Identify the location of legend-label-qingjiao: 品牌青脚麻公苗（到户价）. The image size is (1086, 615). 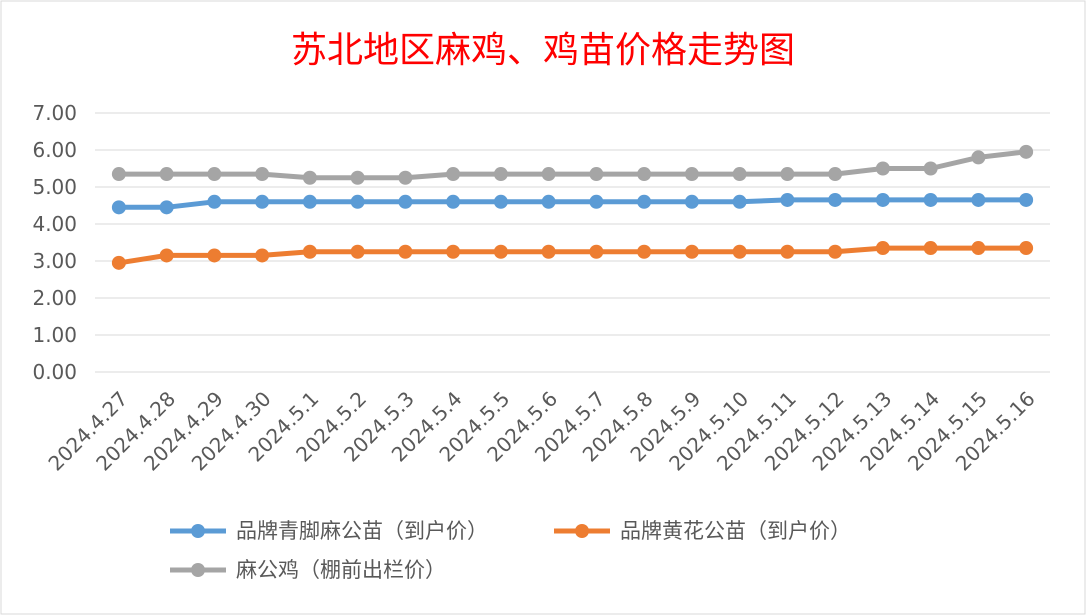
(362, 531).